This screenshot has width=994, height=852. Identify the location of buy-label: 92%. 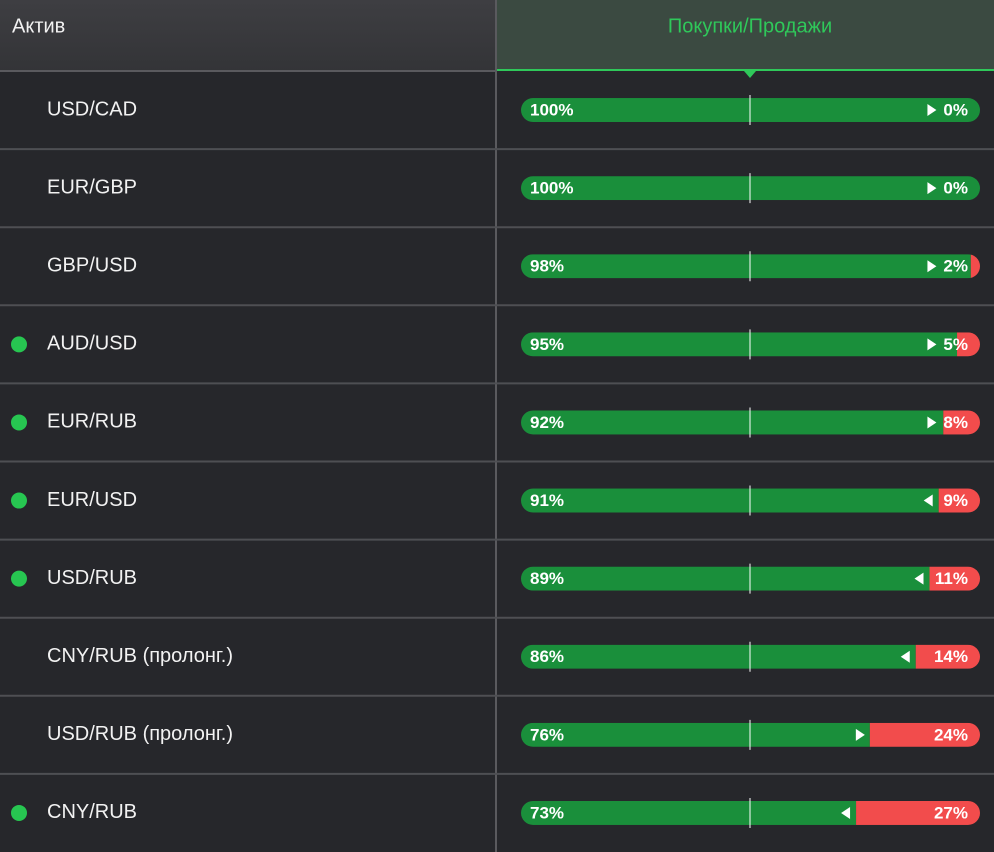
(547, 422).